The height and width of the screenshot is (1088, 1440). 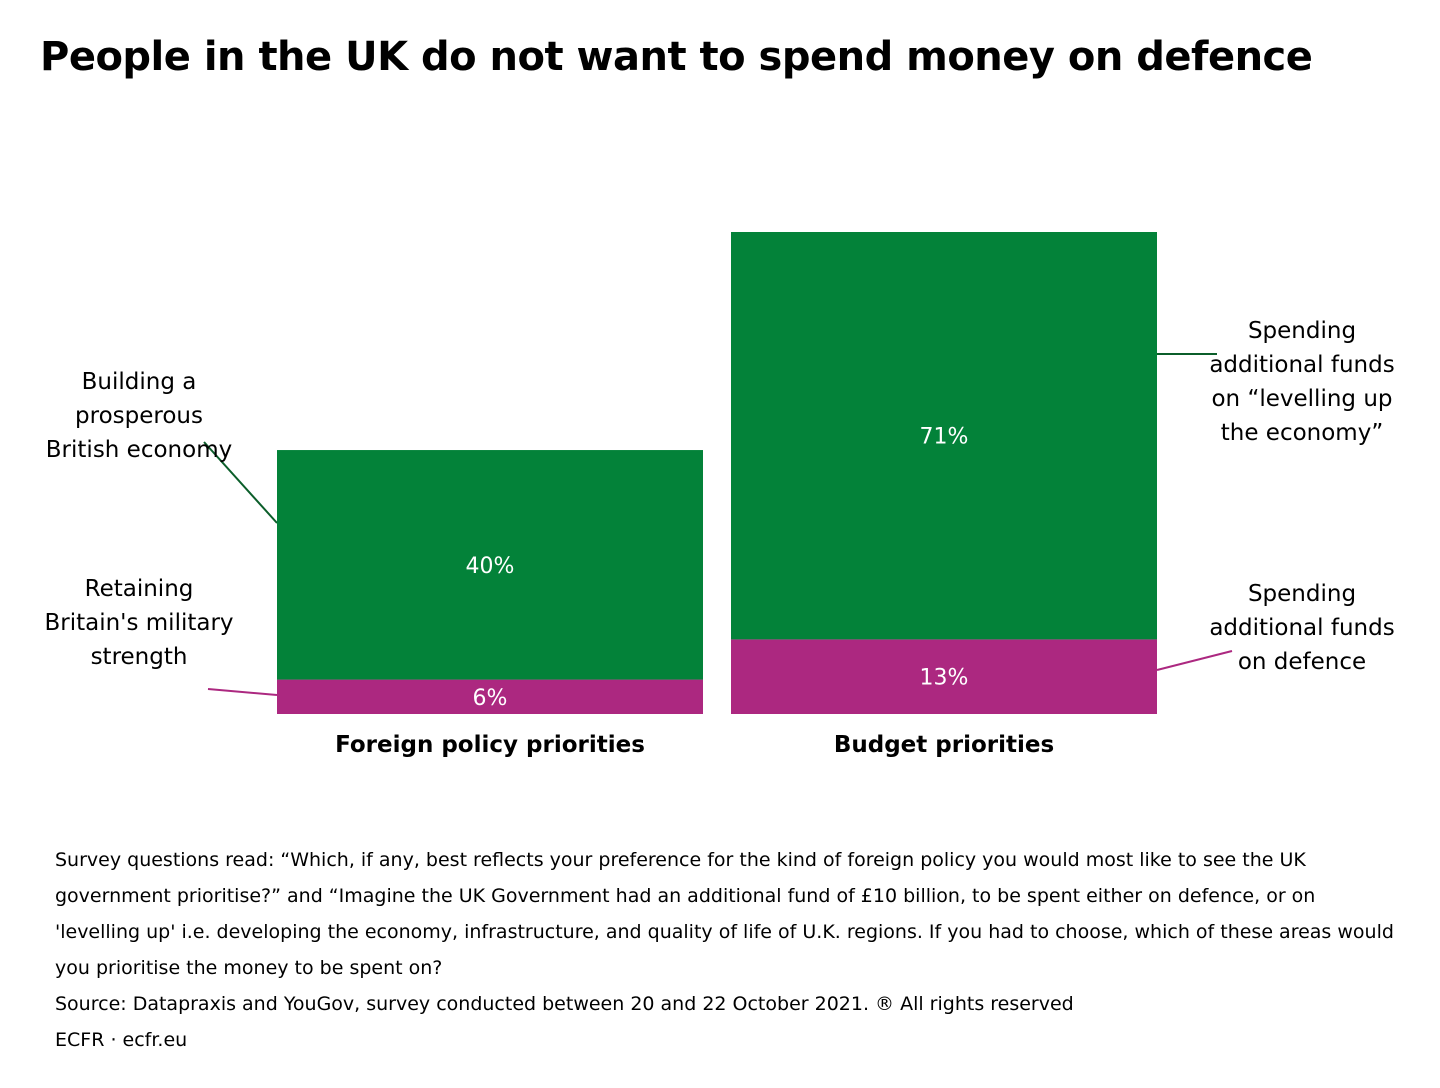 I want to click on leader-line-foreign-defence, so click(x=242, y=692).